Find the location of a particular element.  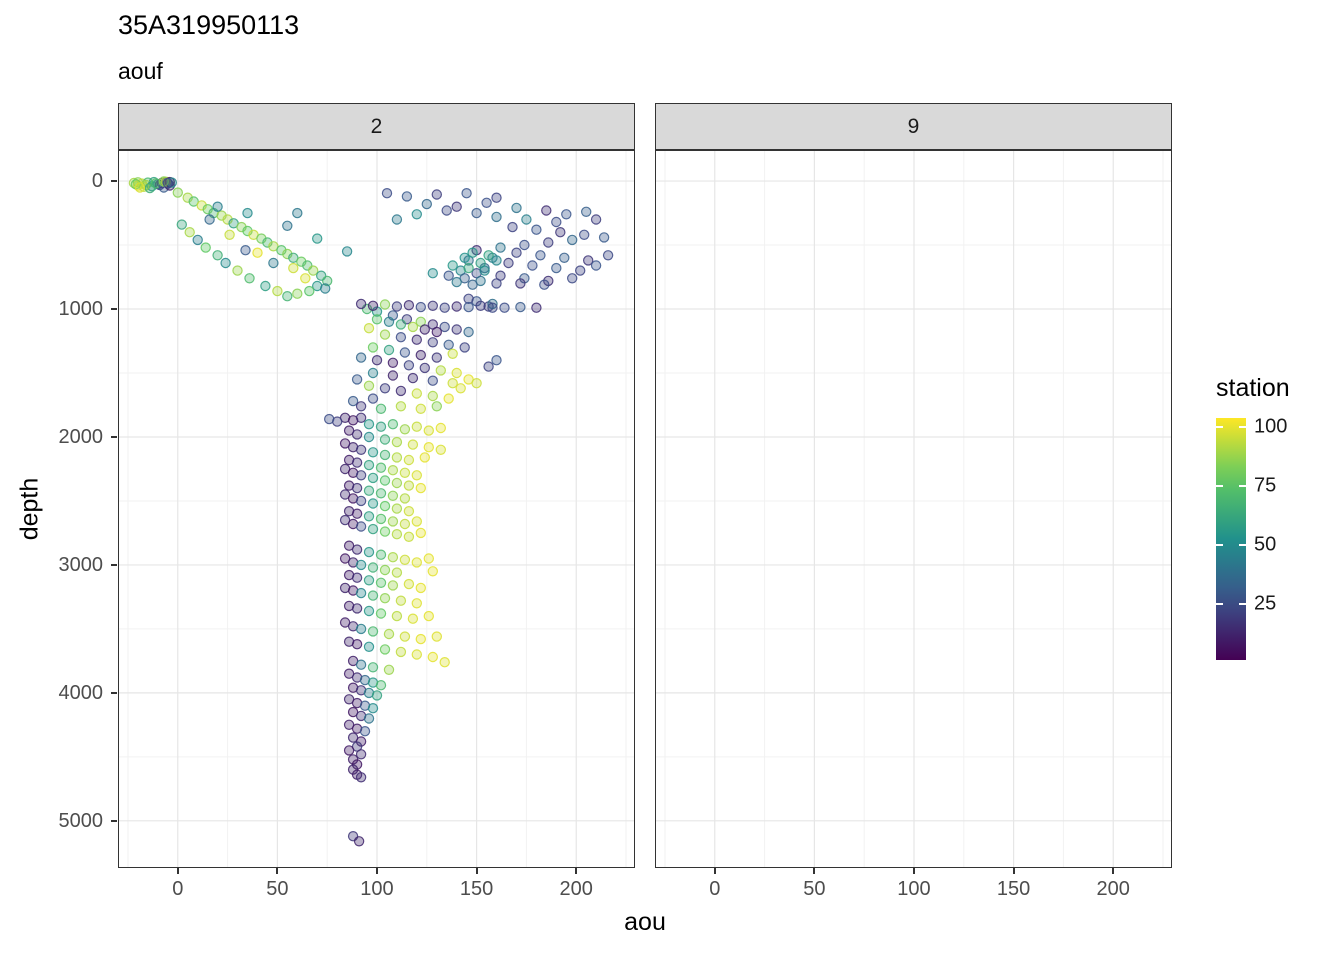

x-tick-label: 100 is located at coordinates (377, 889).